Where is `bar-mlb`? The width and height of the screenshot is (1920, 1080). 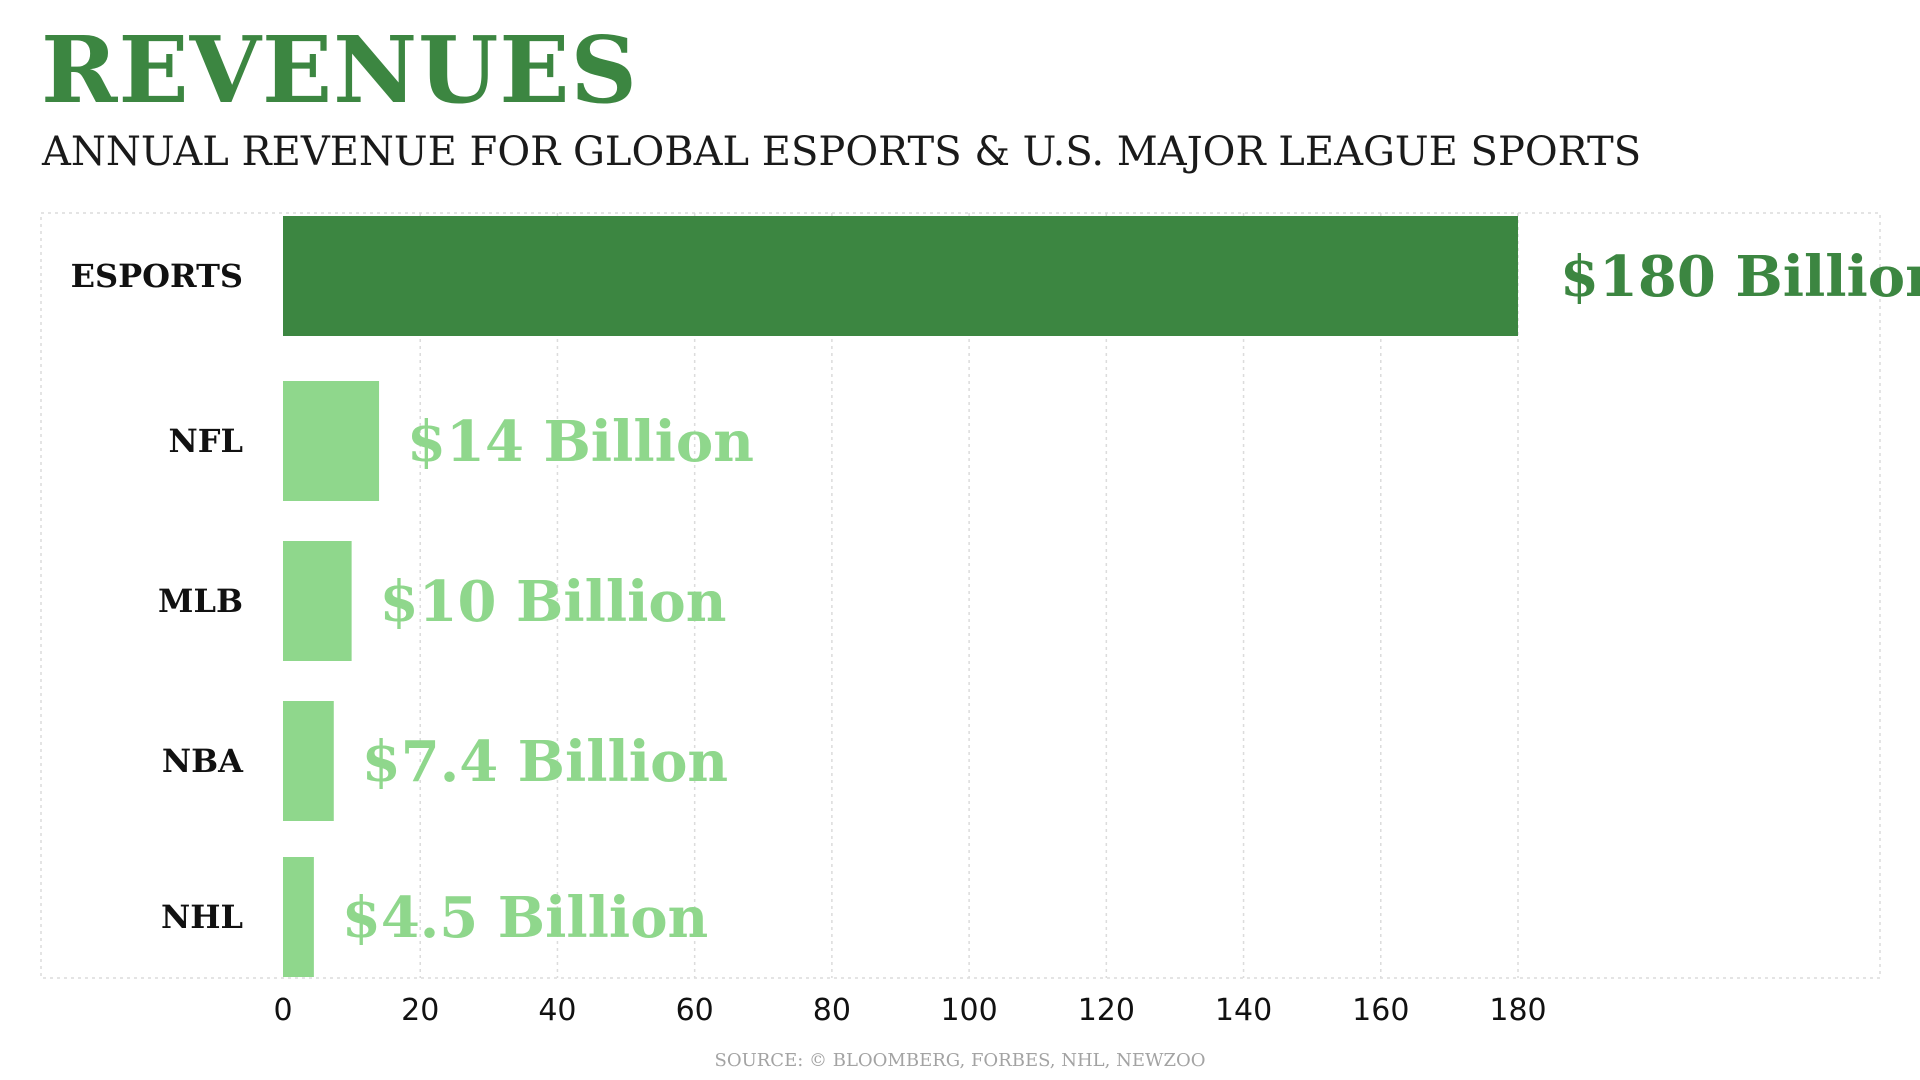 bar-mlb is located at coordinates (317, 601).